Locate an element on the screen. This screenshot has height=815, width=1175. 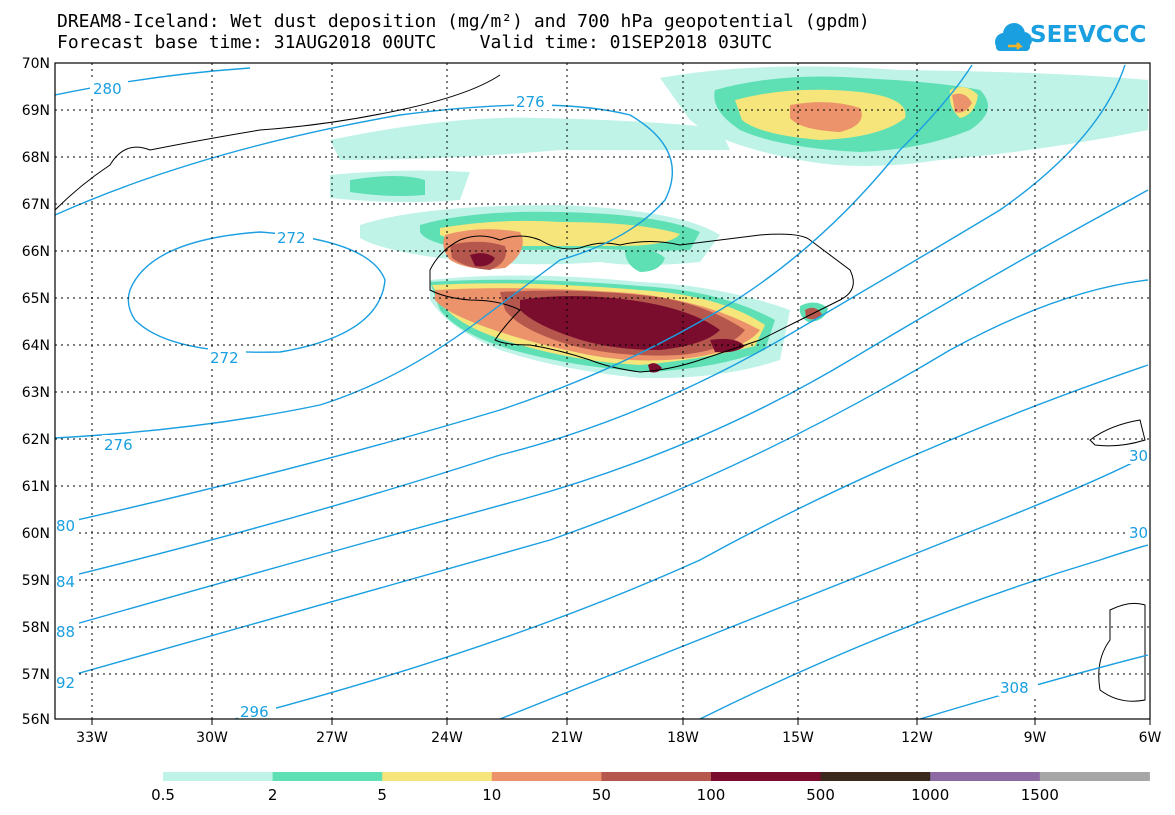
colorbar-label: 500 is located at coordinates (820, 795).